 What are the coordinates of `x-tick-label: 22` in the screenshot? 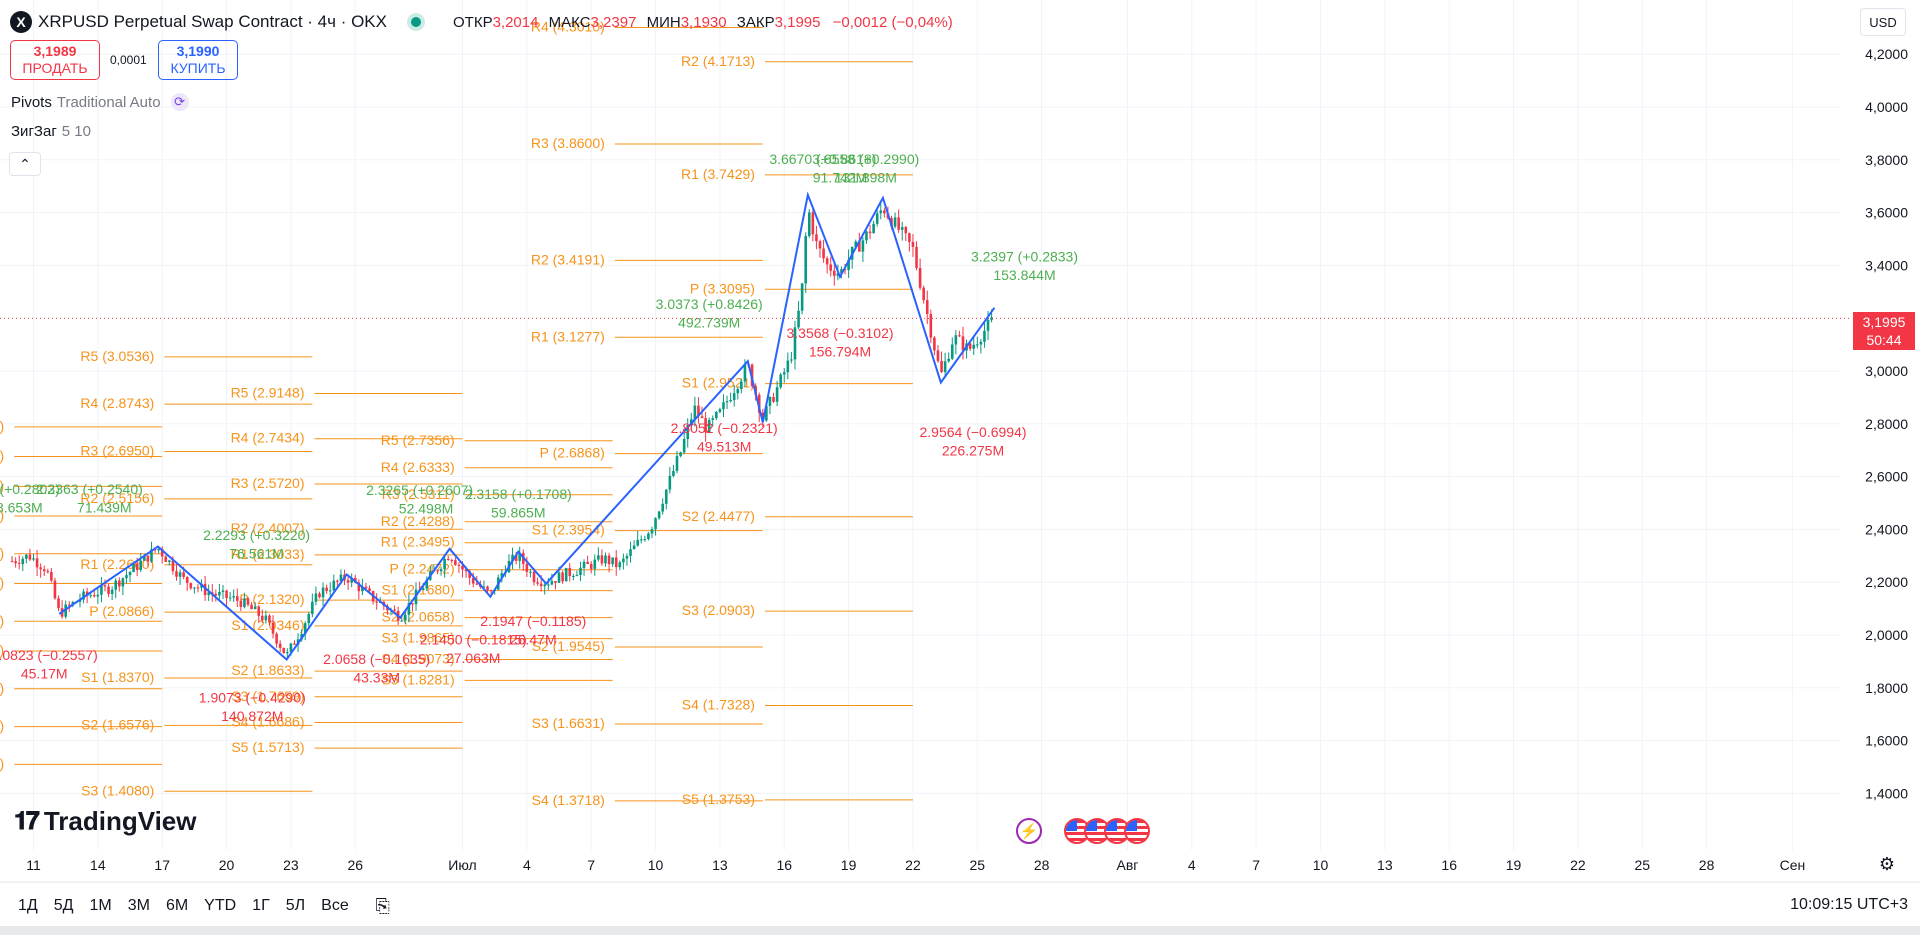 It's located at (1578, 865).